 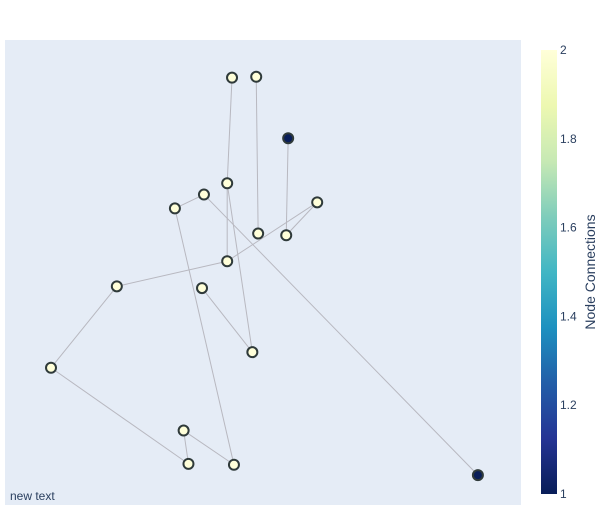 I want to click on colorbar-tick-2: 1.4, so click(x=568, y=316).